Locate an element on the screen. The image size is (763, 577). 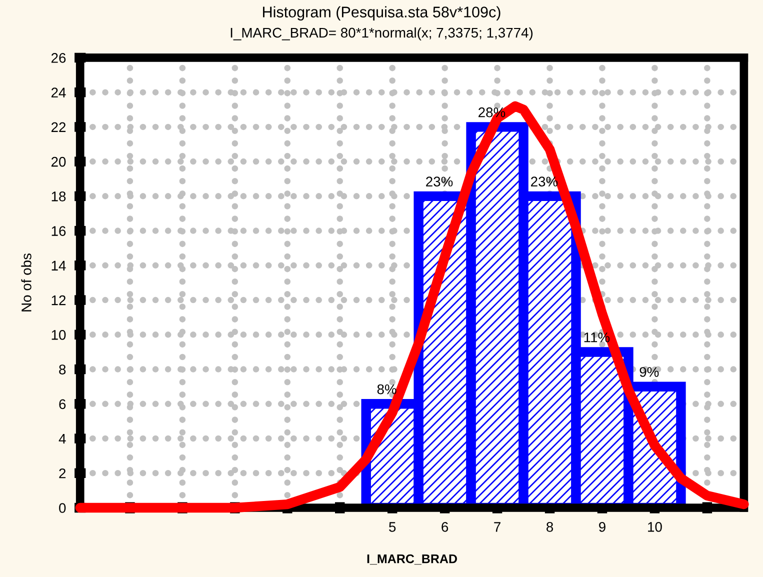
y-tick-label: 12 is located at coordinates (59, 300).